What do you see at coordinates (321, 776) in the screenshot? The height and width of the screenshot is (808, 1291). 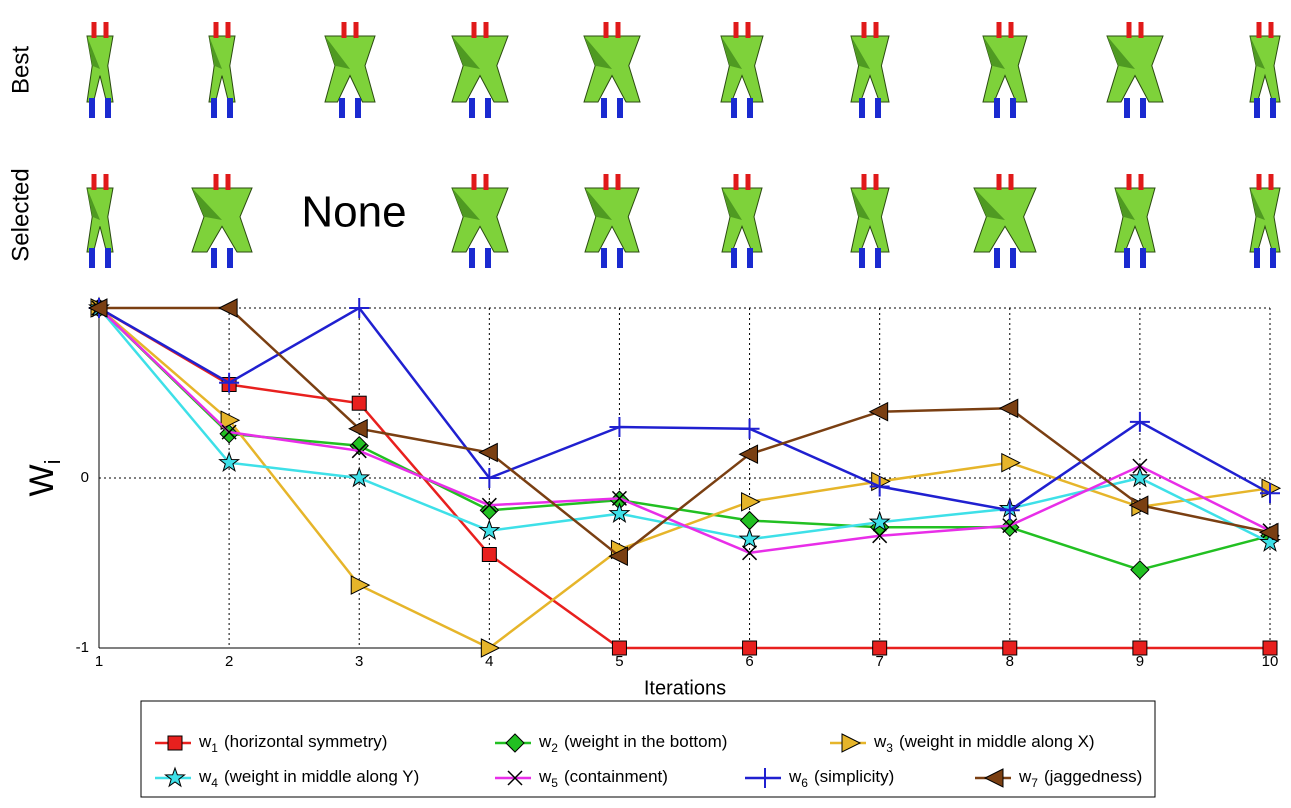 I see `legend-name: (weight in middle along Y)` at bounding box center [321, 776].